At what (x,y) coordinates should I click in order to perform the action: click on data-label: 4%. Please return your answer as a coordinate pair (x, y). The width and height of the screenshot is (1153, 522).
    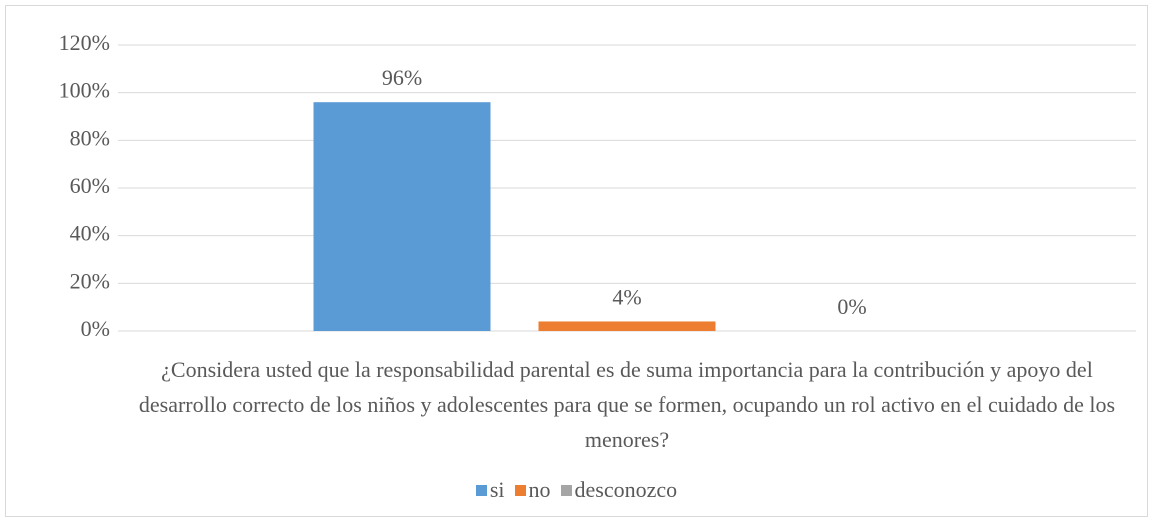
    Looking at the image, I should click on (626, 297).